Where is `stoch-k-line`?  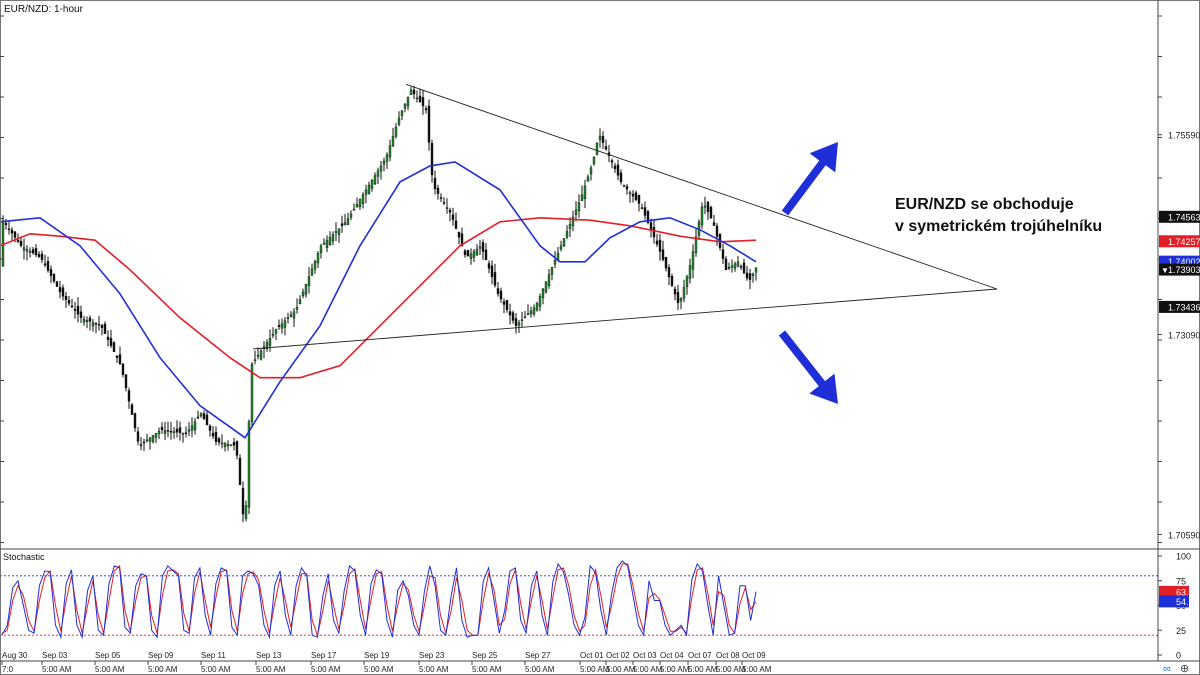
stoch-k-line is located at coordinates (379, 600).